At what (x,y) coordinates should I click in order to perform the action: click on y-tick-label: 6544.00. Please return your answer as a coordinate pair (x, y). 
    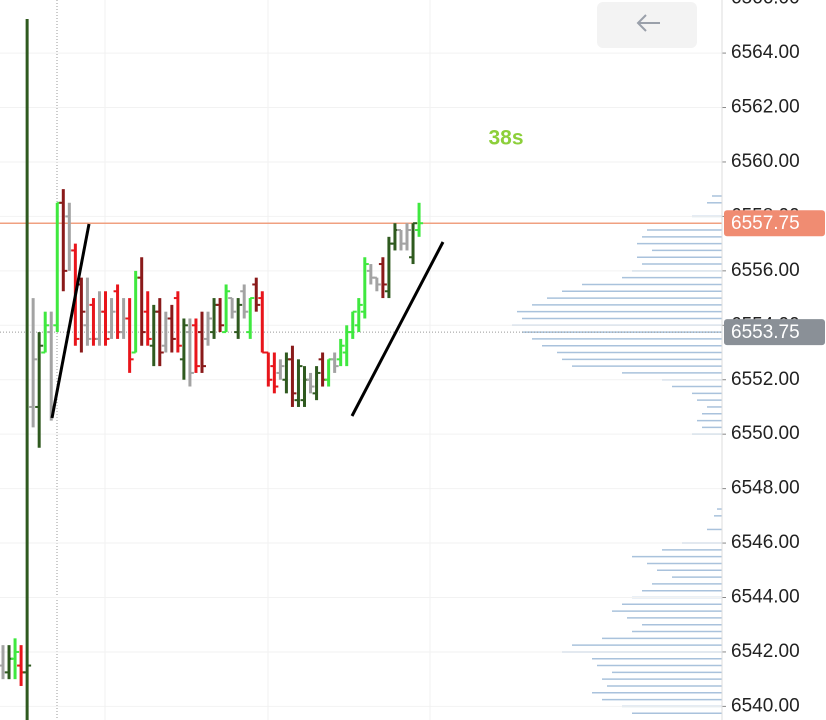
    Looking at the image, I should click on (765, 597).